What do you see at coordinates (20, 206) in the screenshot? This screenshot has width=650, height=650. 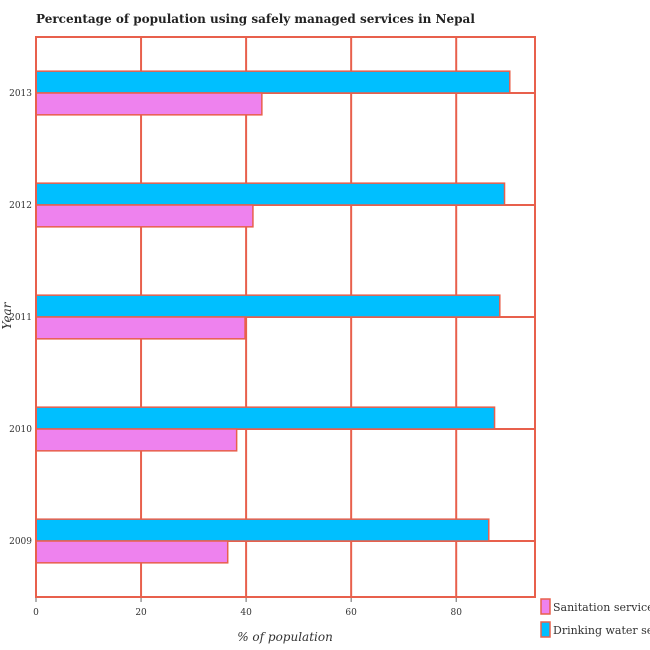 I see `y-tick-label: 2012` at bounding box center [20, 206].